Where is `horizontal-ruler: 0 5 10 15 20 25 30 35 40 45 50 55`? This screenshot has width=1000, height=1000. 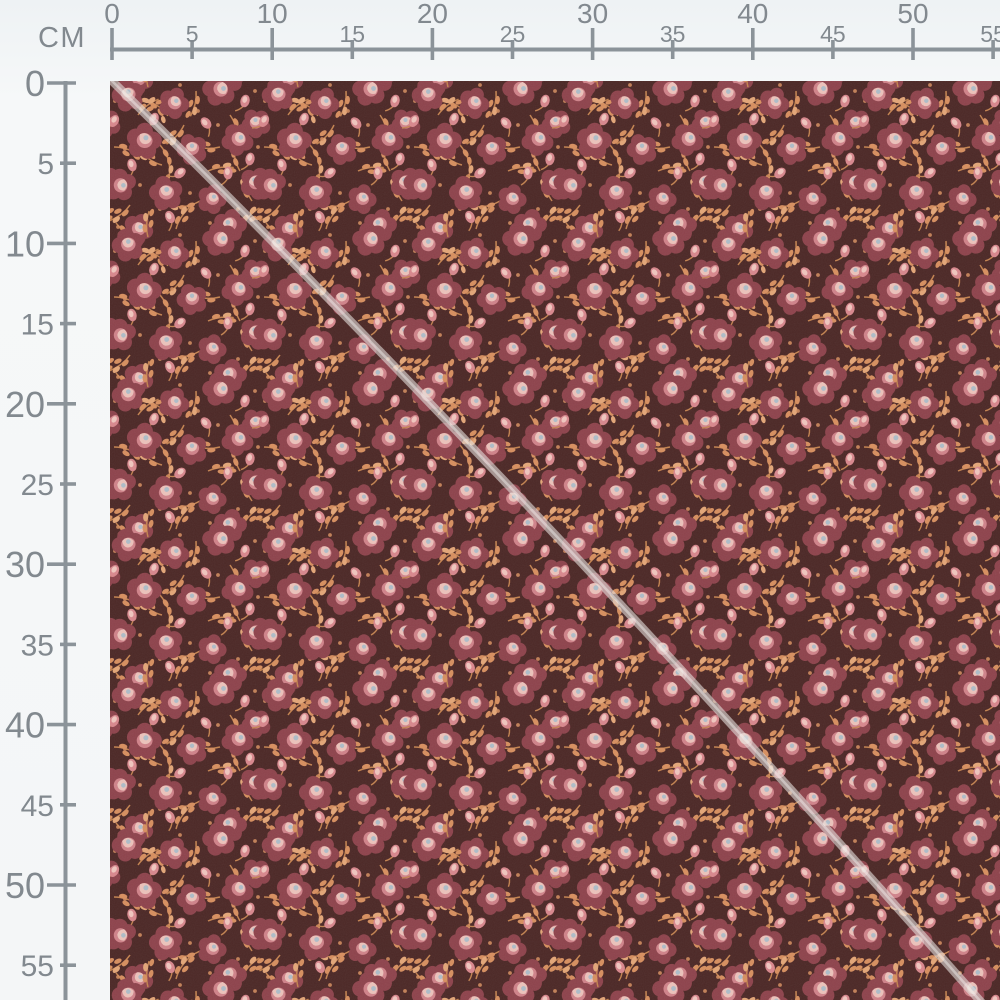
horizontal-ruler: 0 5 10 15 20 25 30 35 40 45 50 55 is located at coordinates (552, 30).